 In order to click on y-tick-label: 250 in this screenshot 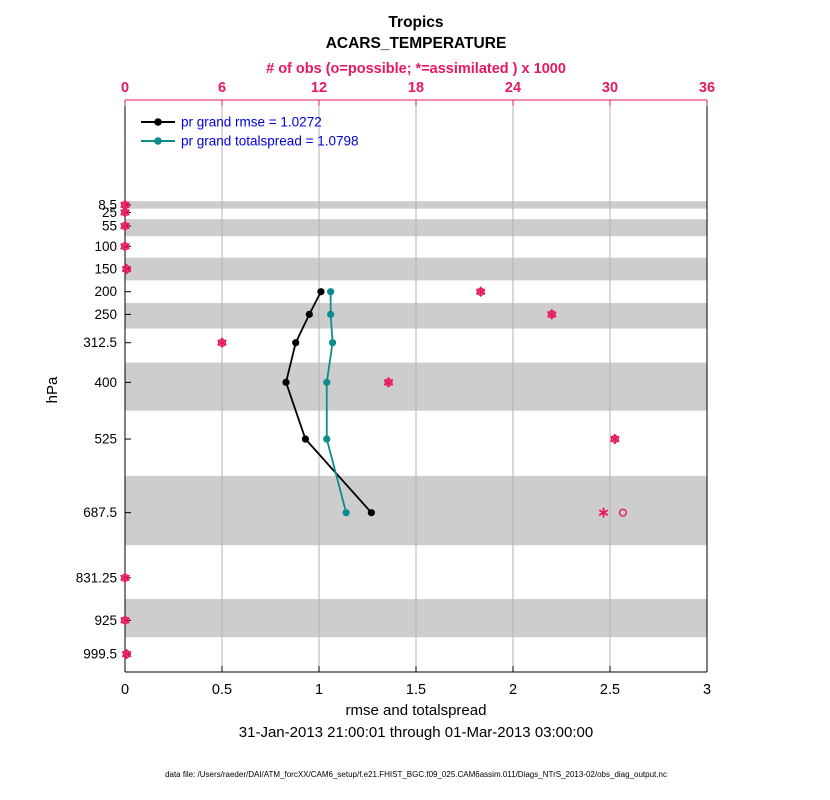, I will do `click(105, 314)`.